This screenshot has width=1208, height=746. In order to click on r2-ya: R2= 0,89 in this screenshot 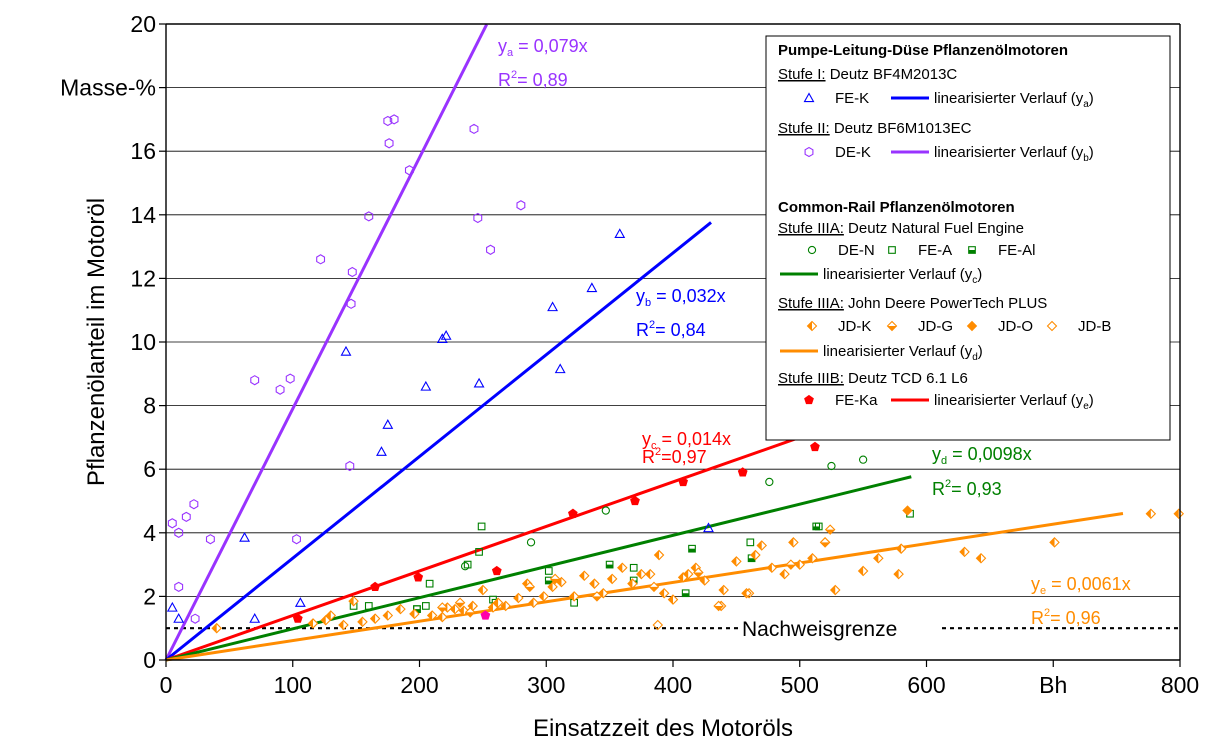, I will do `click(533, 79)`.